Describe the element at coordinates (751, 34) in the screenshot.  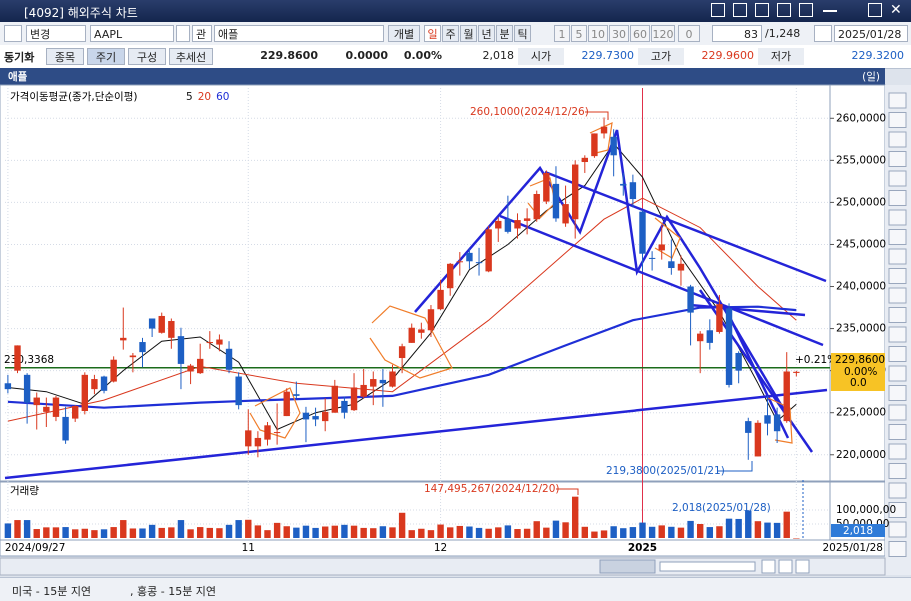
I see `count: 83` at that location.